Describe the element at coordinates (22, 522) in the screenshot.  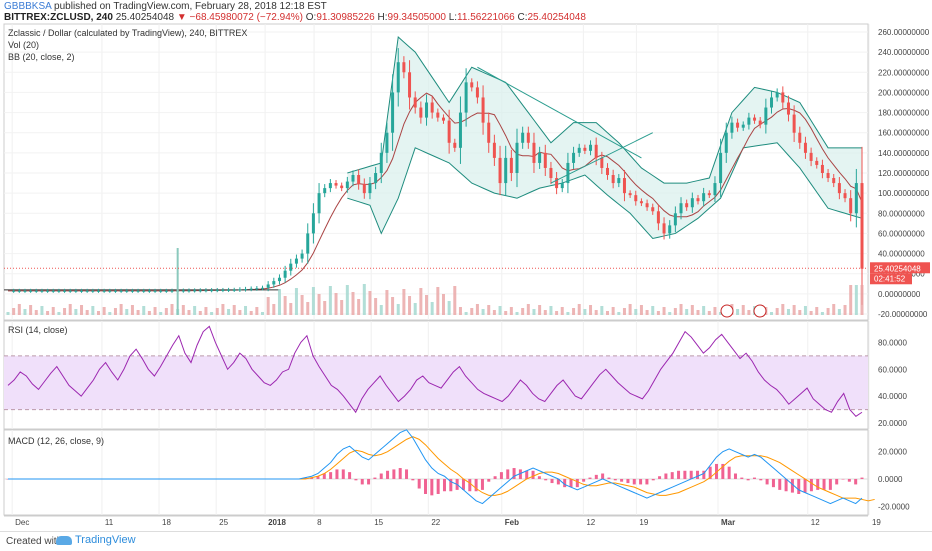
I see `x-tick-label: Dec` at that location.